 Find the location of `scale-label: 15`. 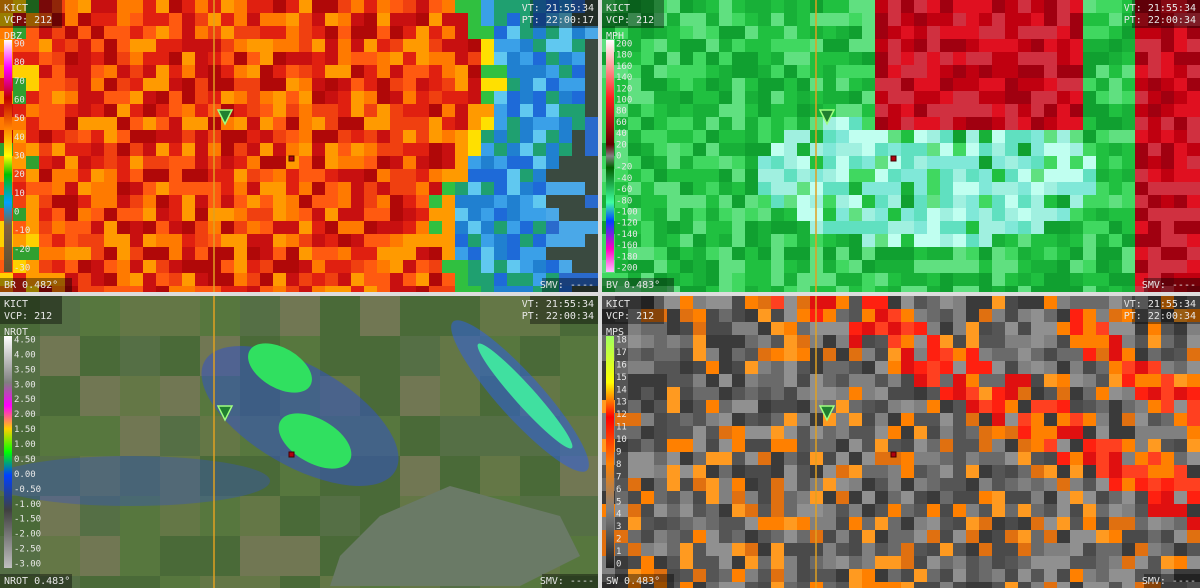

scale-label: 15 is located at coordinates (621, 378).